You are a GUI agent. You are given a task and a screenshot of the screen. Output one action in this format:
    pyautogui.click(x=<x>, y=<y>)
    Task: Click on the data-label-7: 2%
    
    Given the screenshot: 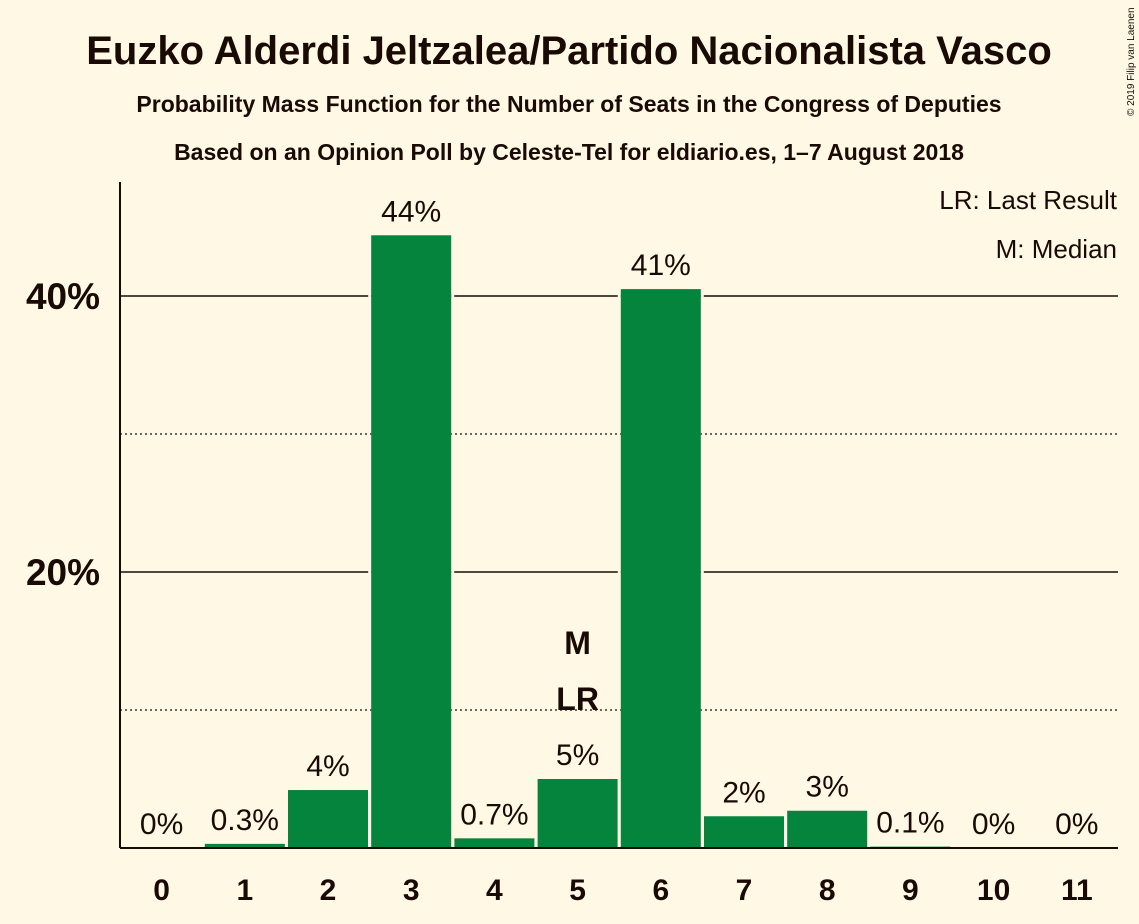 What is the action you would take?
    pyautogui.click(x=743, y=792)
    